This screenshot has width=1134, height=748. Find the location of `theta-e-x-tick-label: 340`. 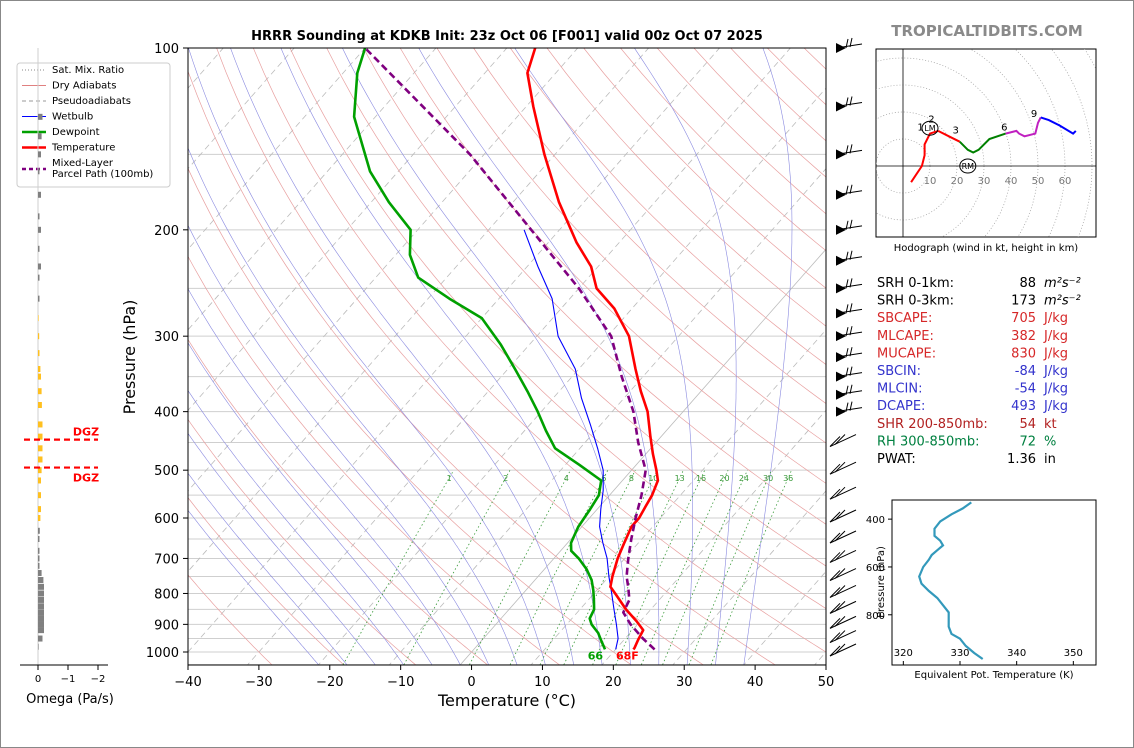

theta-e-x-tick-label: 340 is located at coordinates (1016, 653).